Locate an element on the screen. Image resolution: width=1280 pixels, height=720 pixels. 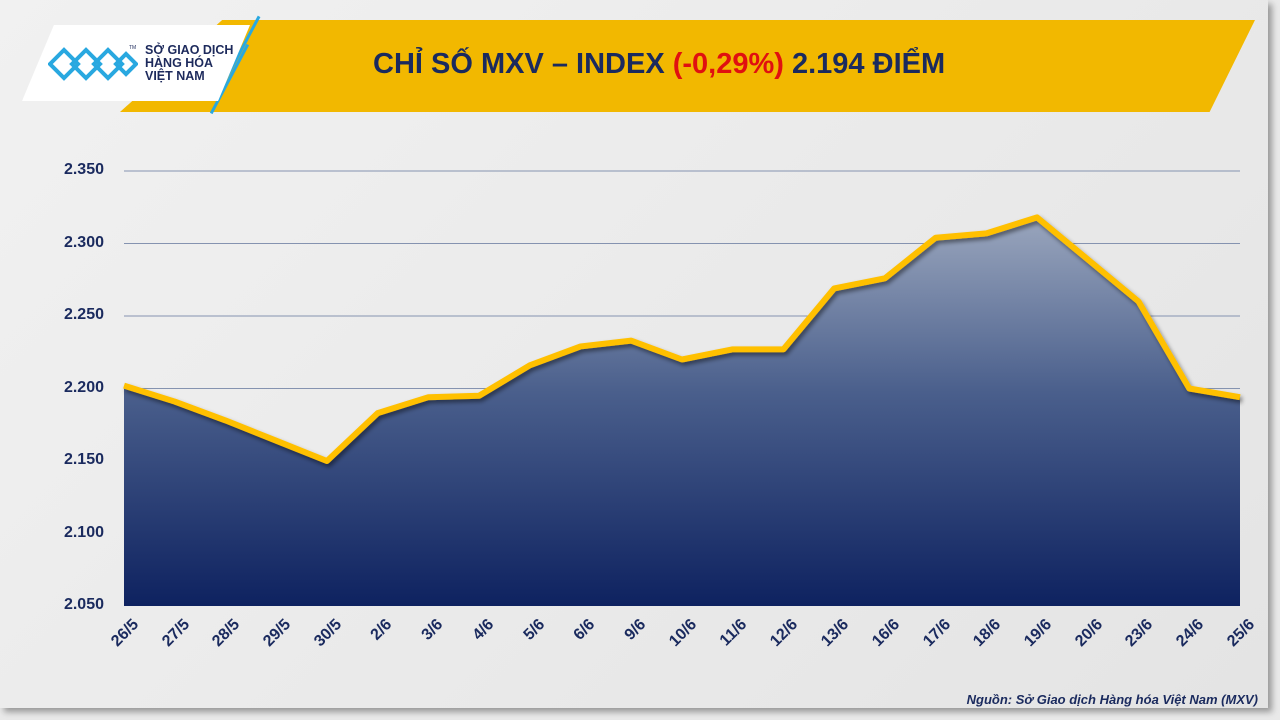
page-title: CHỈ SỐ MXV – INDEX (-0,29%) 2.194 ĐIỂM is located at coordinates (659, 64).